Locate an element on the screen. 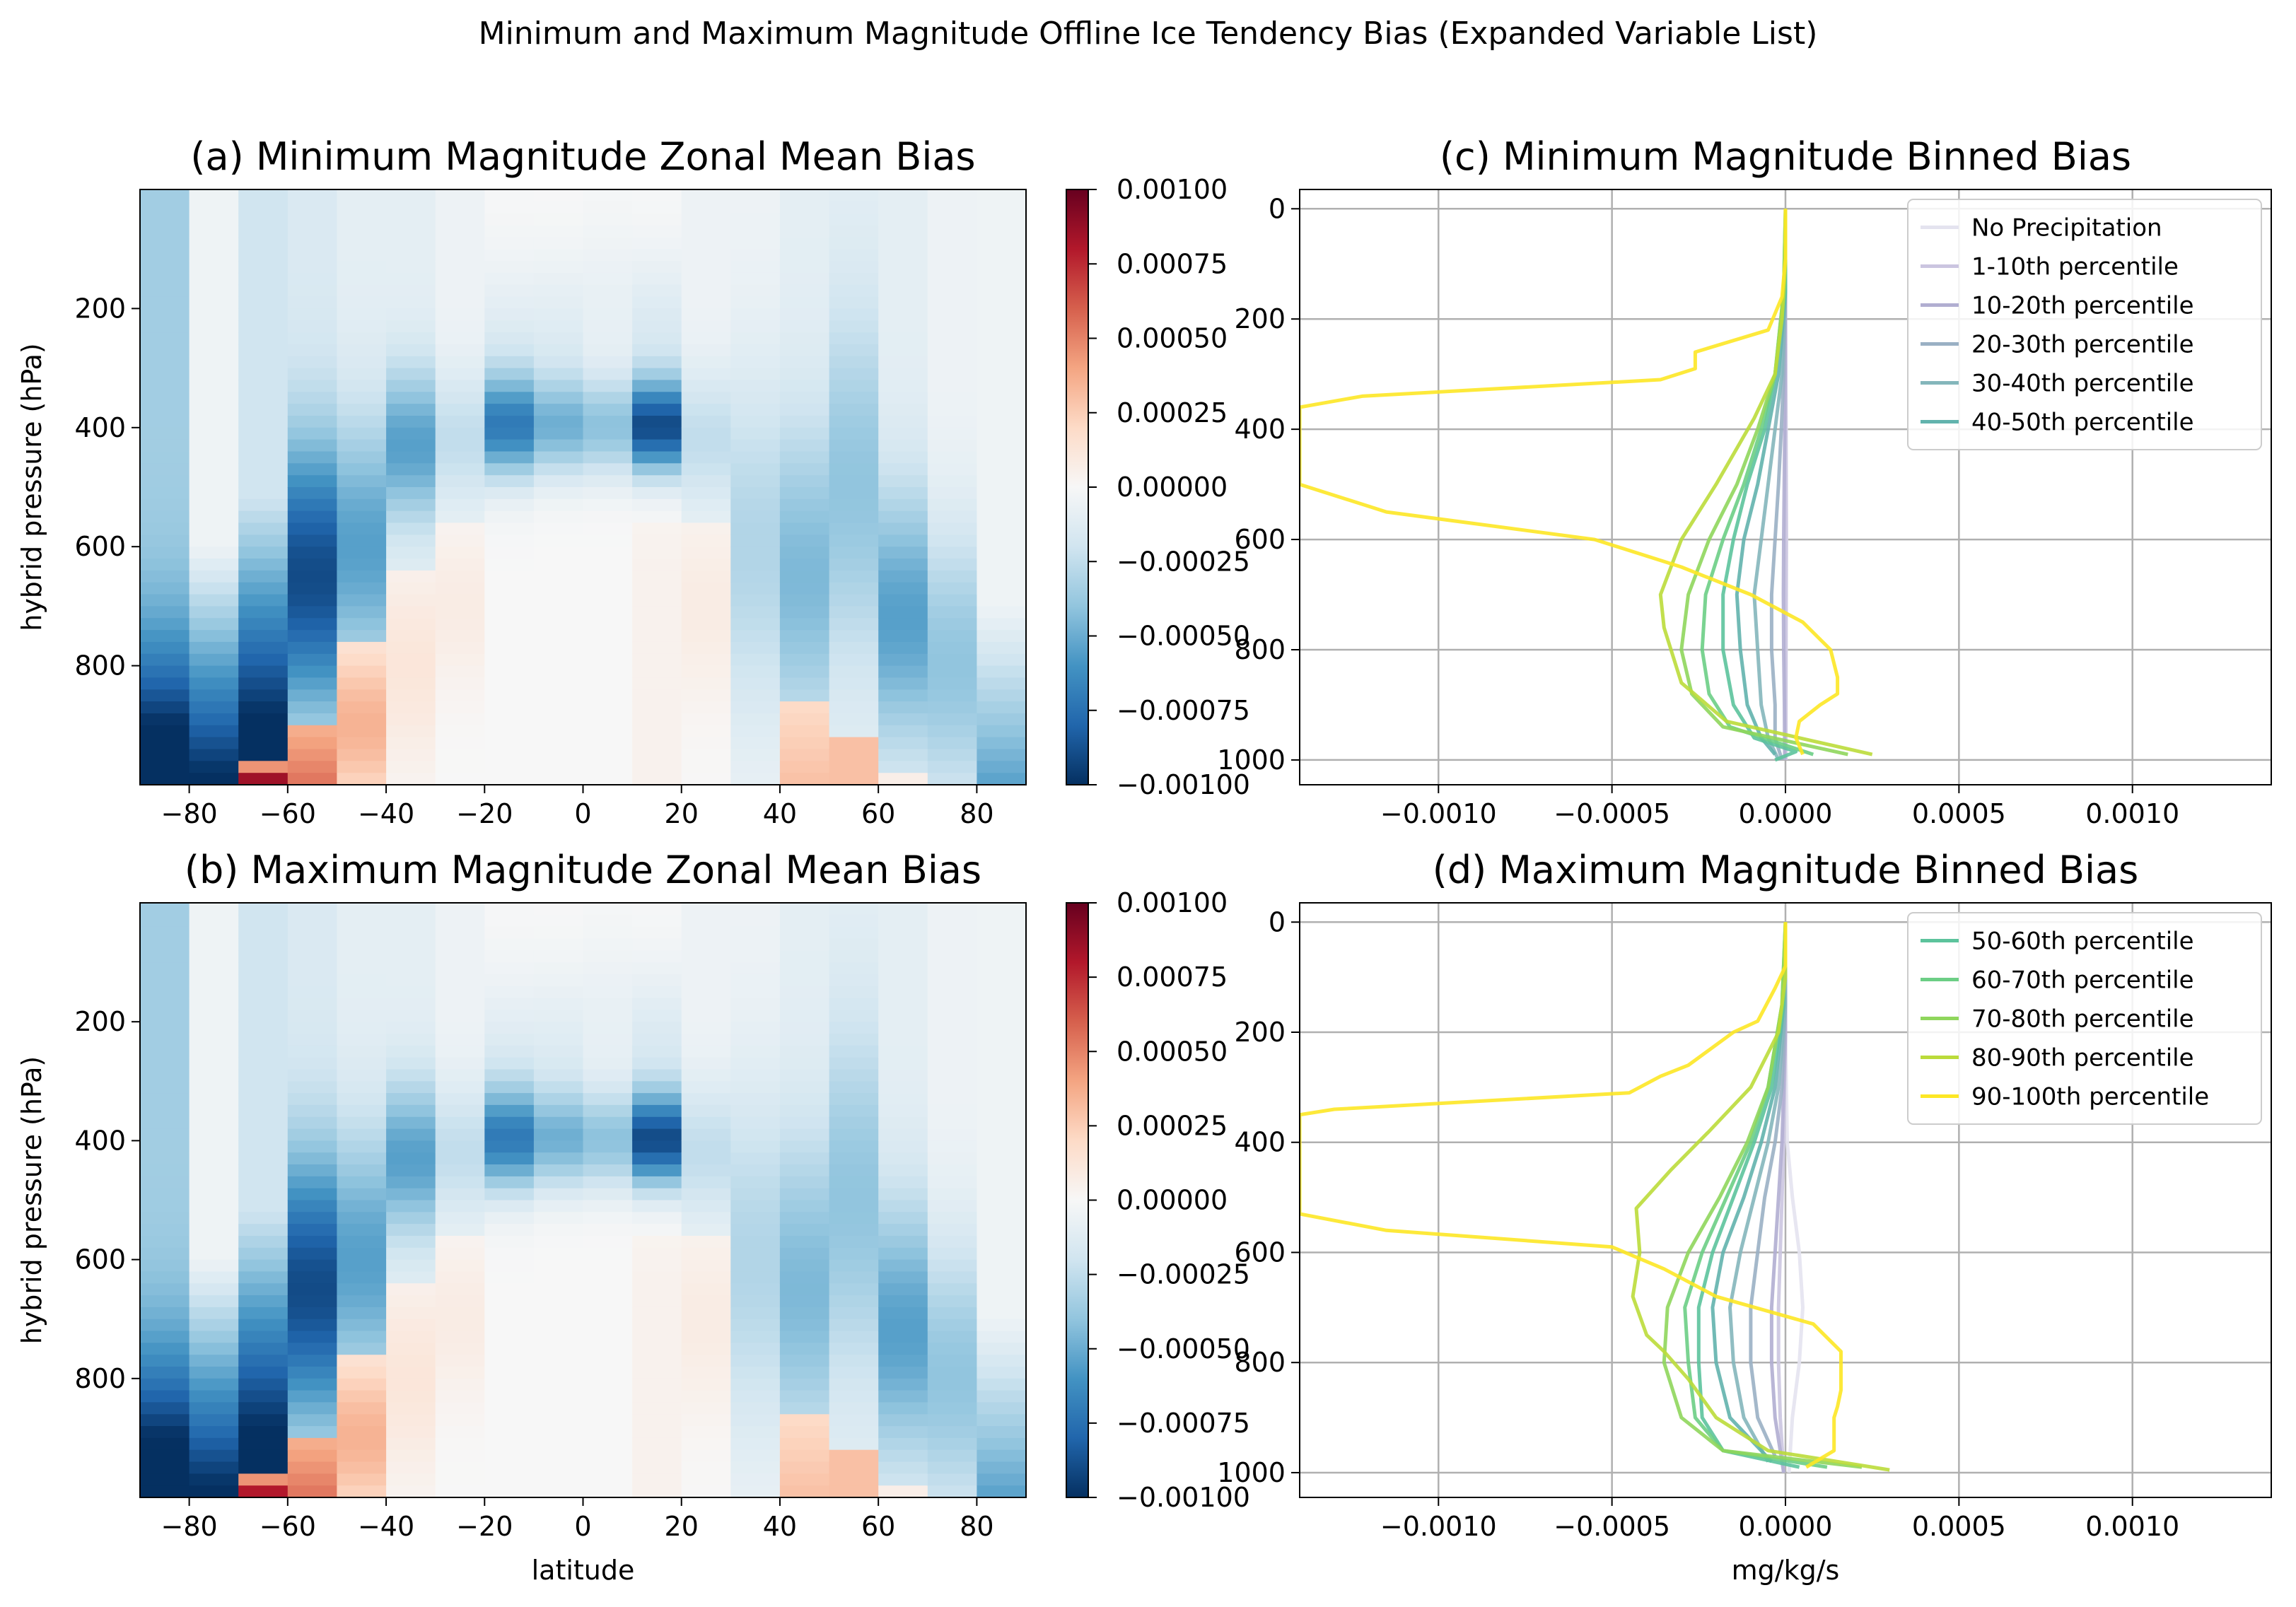 Image resolution: width=2296 pixels, height=1607 pixels. y-tick-label: 600 is located at coordinates (1260, 1252).